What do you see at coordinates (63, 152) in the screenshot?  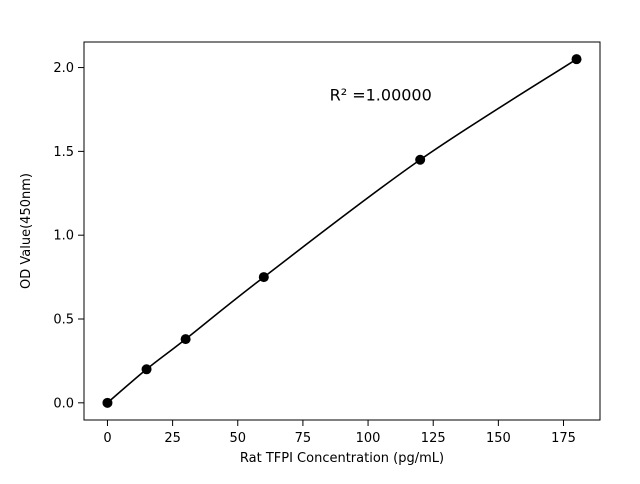 I see `y-tick-label: 1.5` at bounding box center [63, 152].